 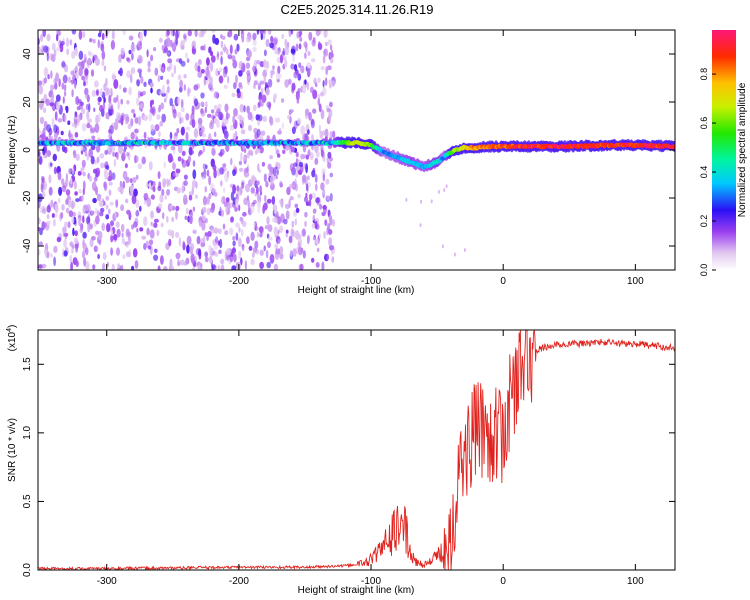 What do you see at coordinates (107, 581) in the screenshot?
I see `x-tick-label: -300` at bounding box center [107, 581].